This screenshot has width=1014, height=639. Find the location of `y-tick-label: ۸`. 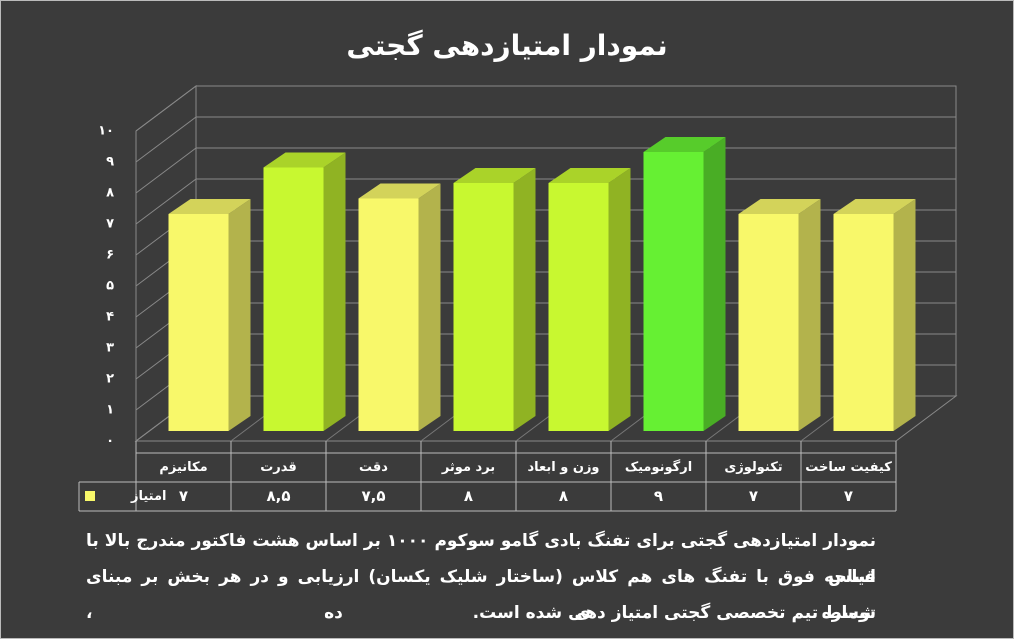

y-tick-label: ۸ is located at coordinates (110, 193).